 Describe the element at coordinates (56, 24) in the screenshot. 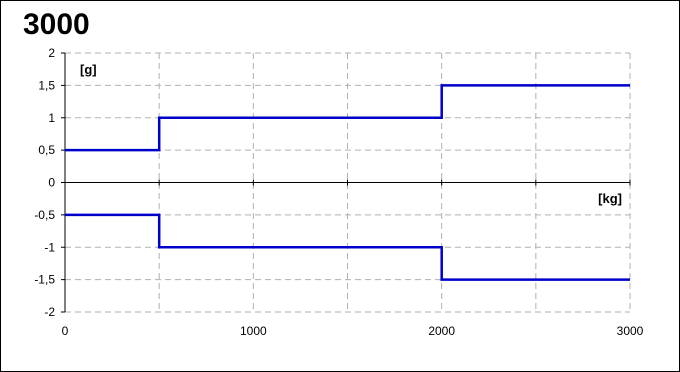

I see `chart-title: 3000` at that location.